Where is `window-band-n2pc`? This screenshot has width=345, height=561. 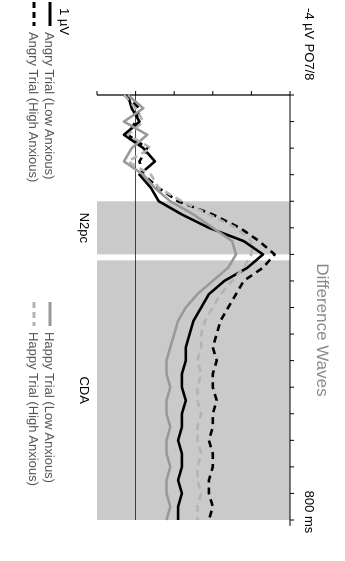 window-band-n2pc is located at coordinates (193, 228).